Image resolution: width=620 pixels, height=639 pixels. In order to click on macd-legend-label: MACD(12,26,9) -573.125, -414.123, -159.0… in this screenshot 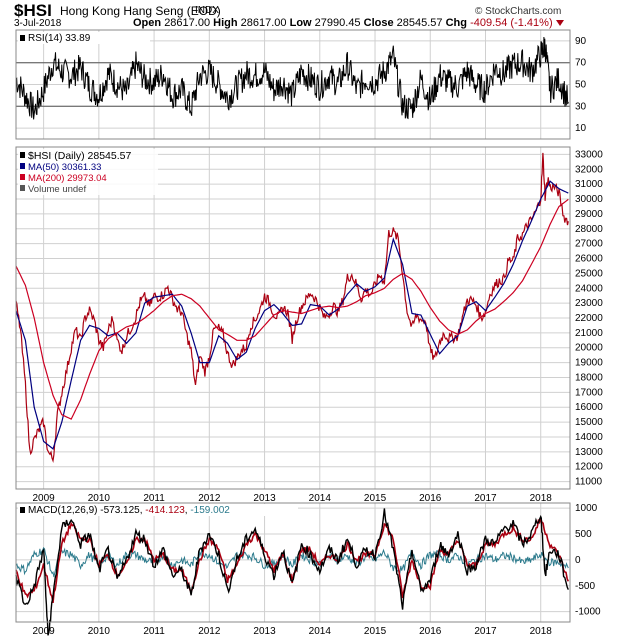, I will do `click(129, 510)`.